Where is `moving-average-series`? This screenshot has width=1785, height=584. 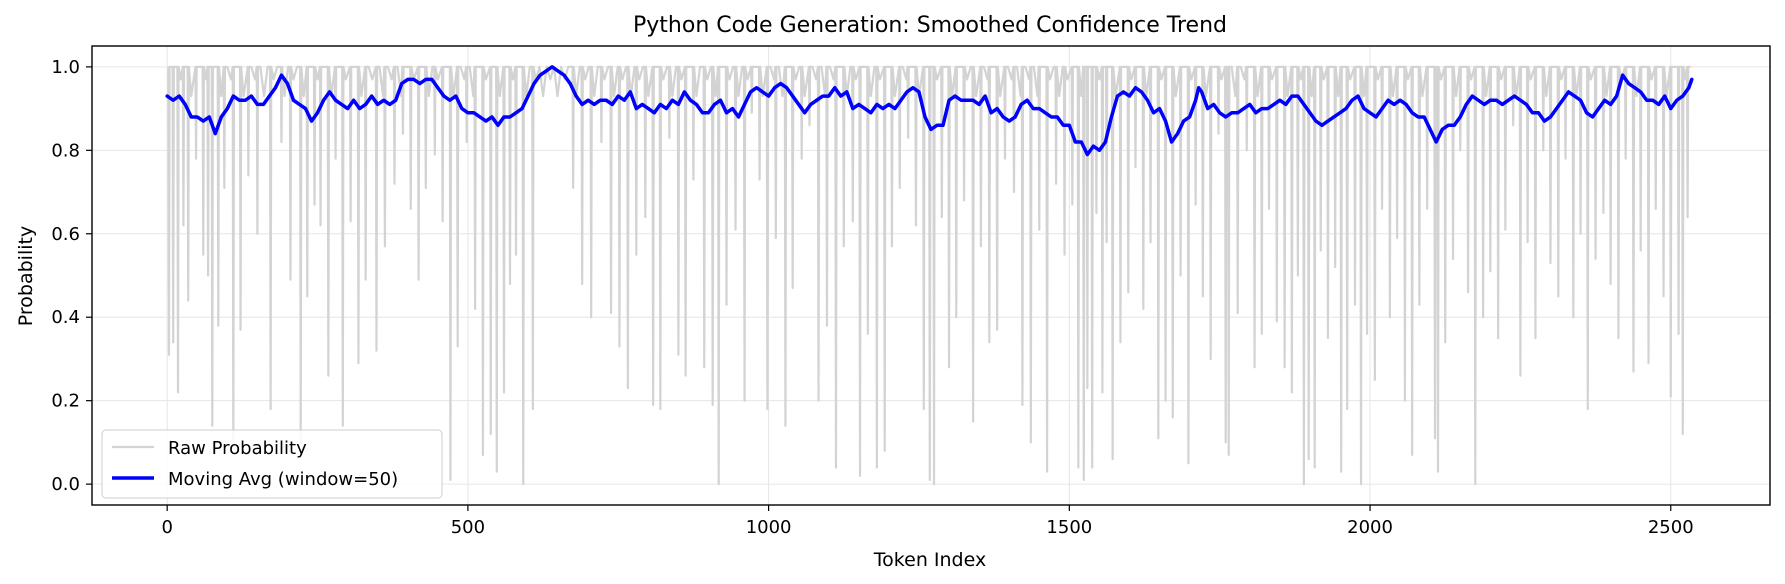
moving-average-series is located at coordinates (929, 111).